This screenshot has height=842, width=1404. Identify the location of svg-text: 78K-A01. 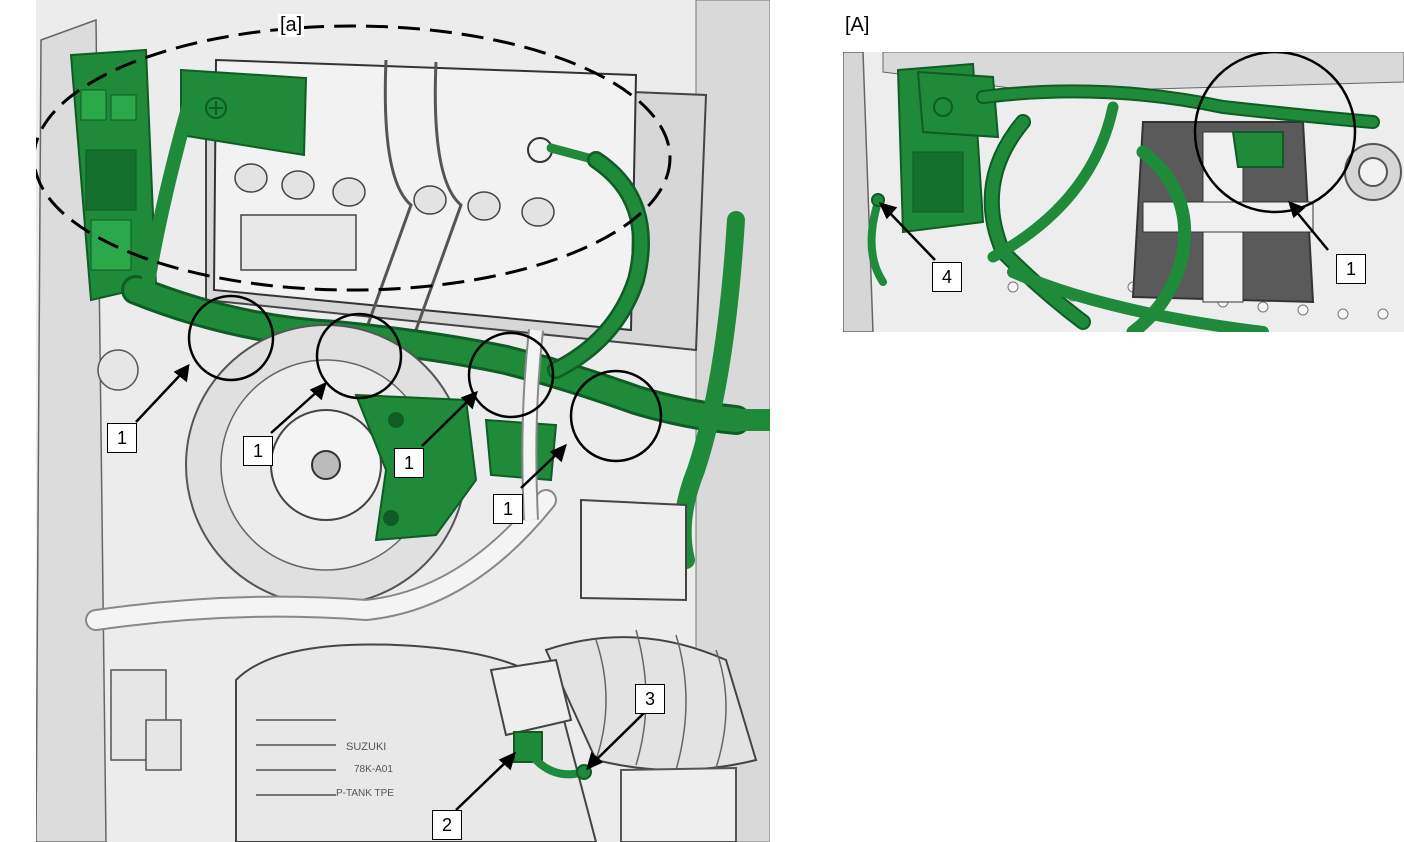
(373, 769).